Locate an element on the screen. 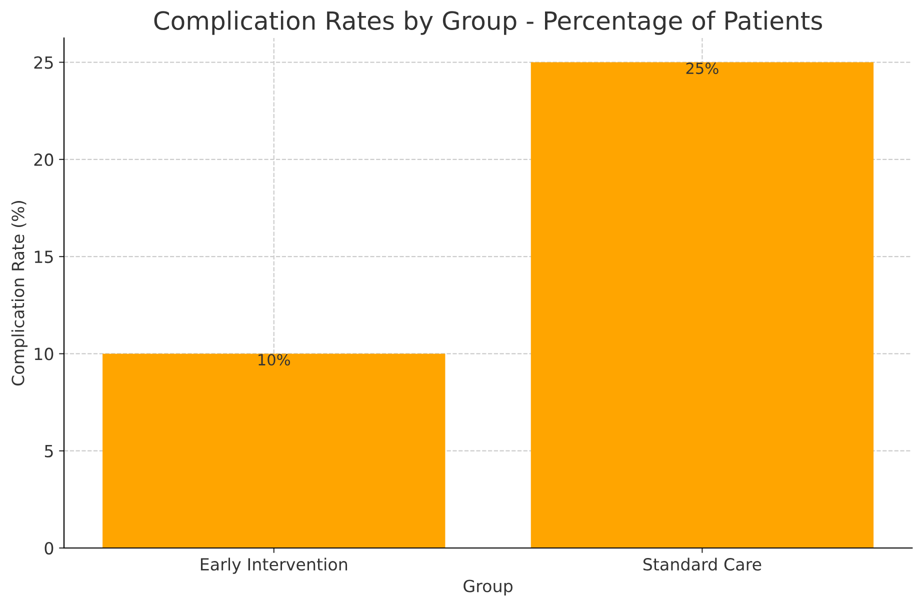 The width and height of the screenshot is (913, 600). y-tick-label: 15 is located at coordinates (43, 257).